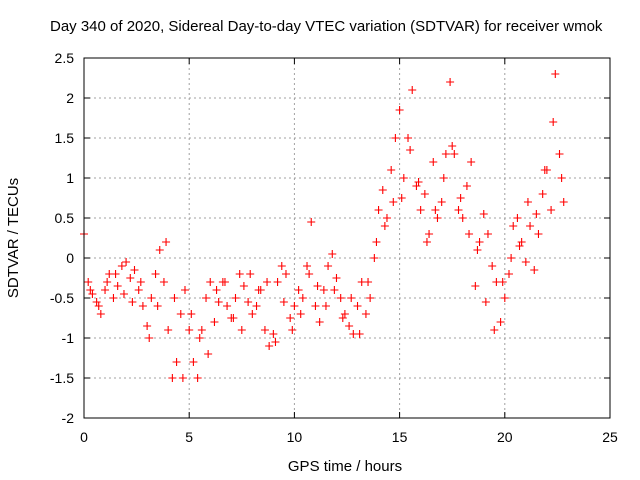  What do you see at coordinates (62, 298) in the screenshot?
I see `y-tick-label: -0.5` at bounding box center [62, 298].